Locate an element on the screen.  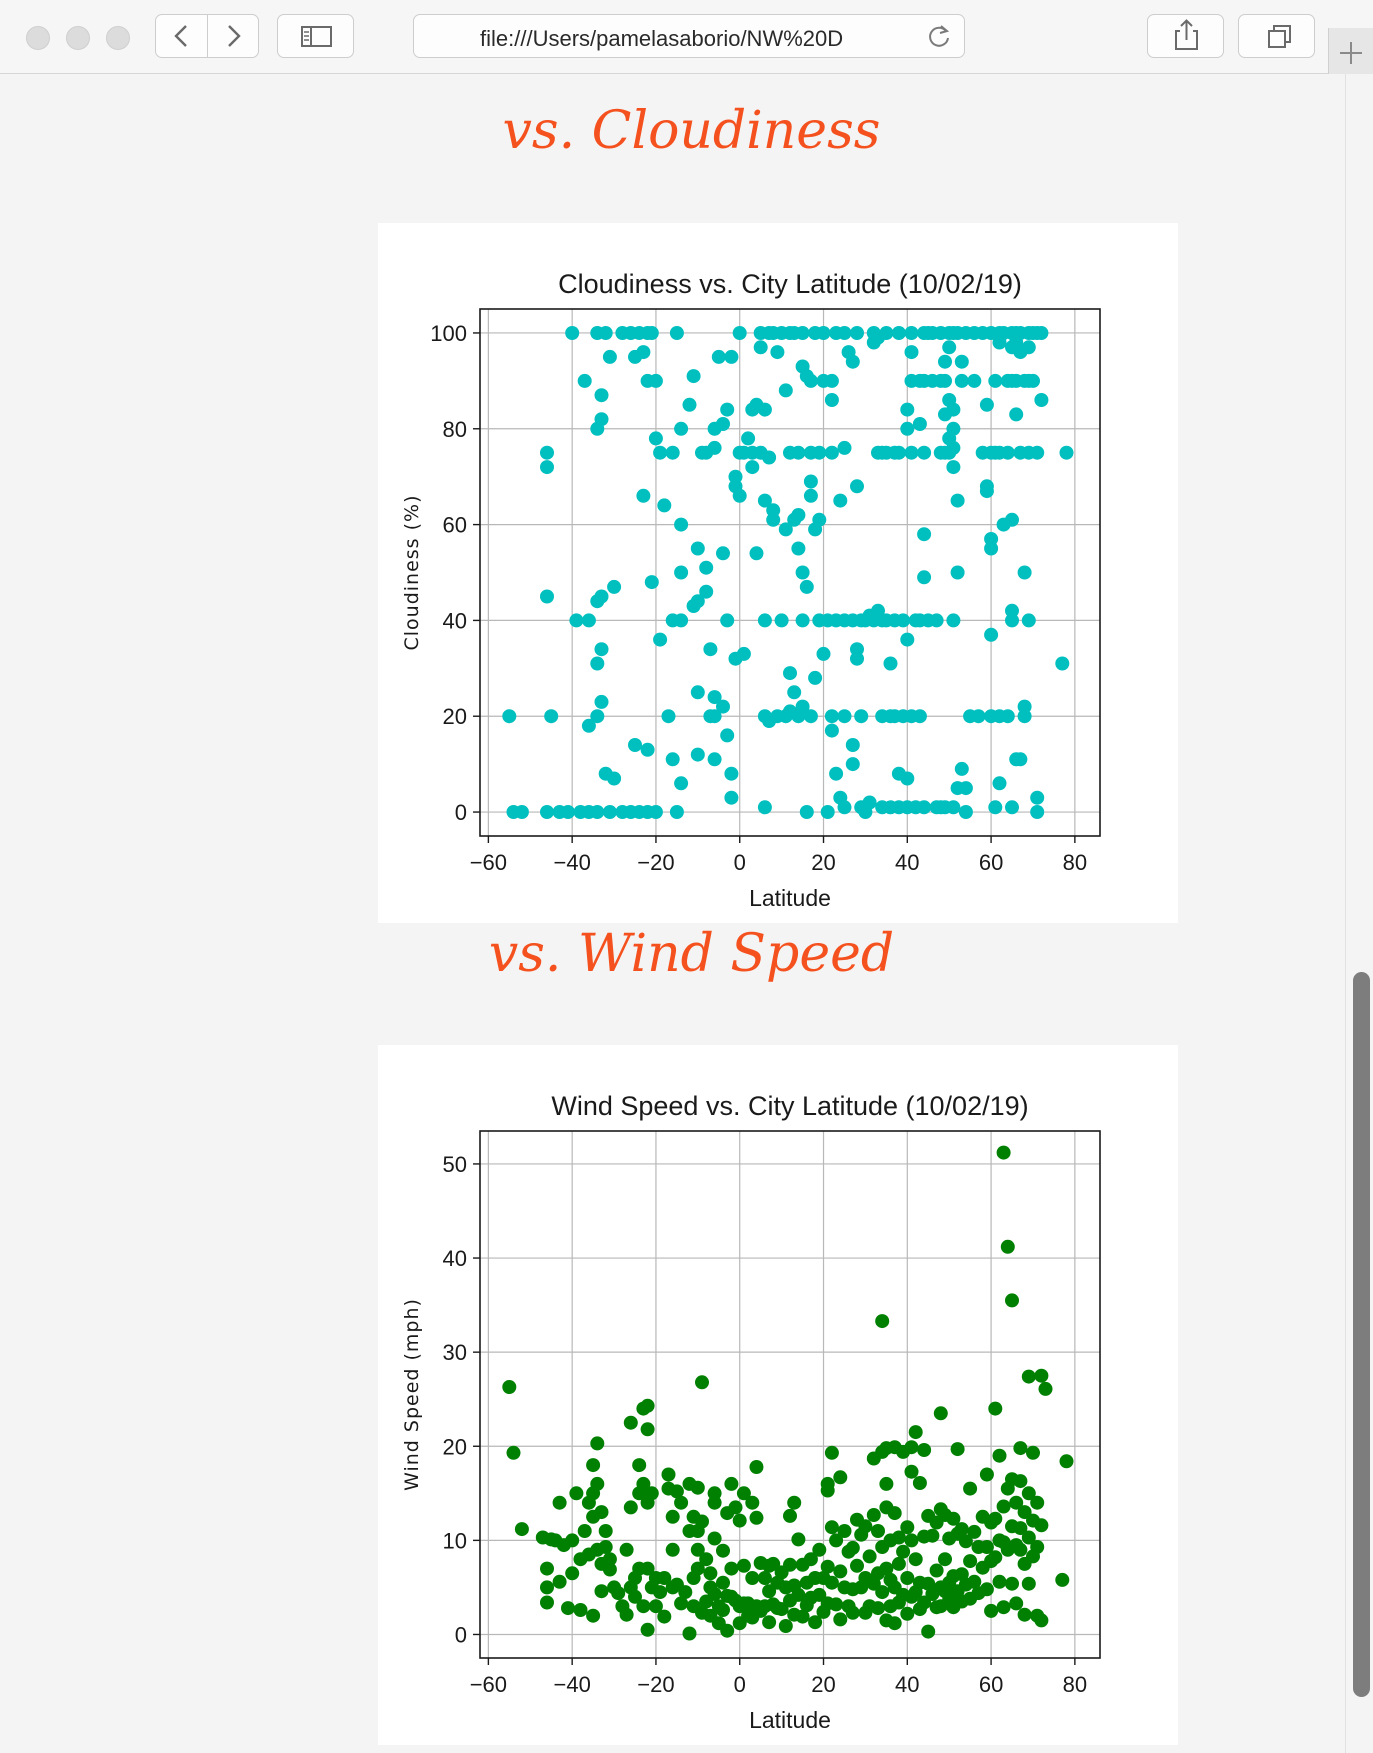
plus-icon is located at coordinates (1351, 53).